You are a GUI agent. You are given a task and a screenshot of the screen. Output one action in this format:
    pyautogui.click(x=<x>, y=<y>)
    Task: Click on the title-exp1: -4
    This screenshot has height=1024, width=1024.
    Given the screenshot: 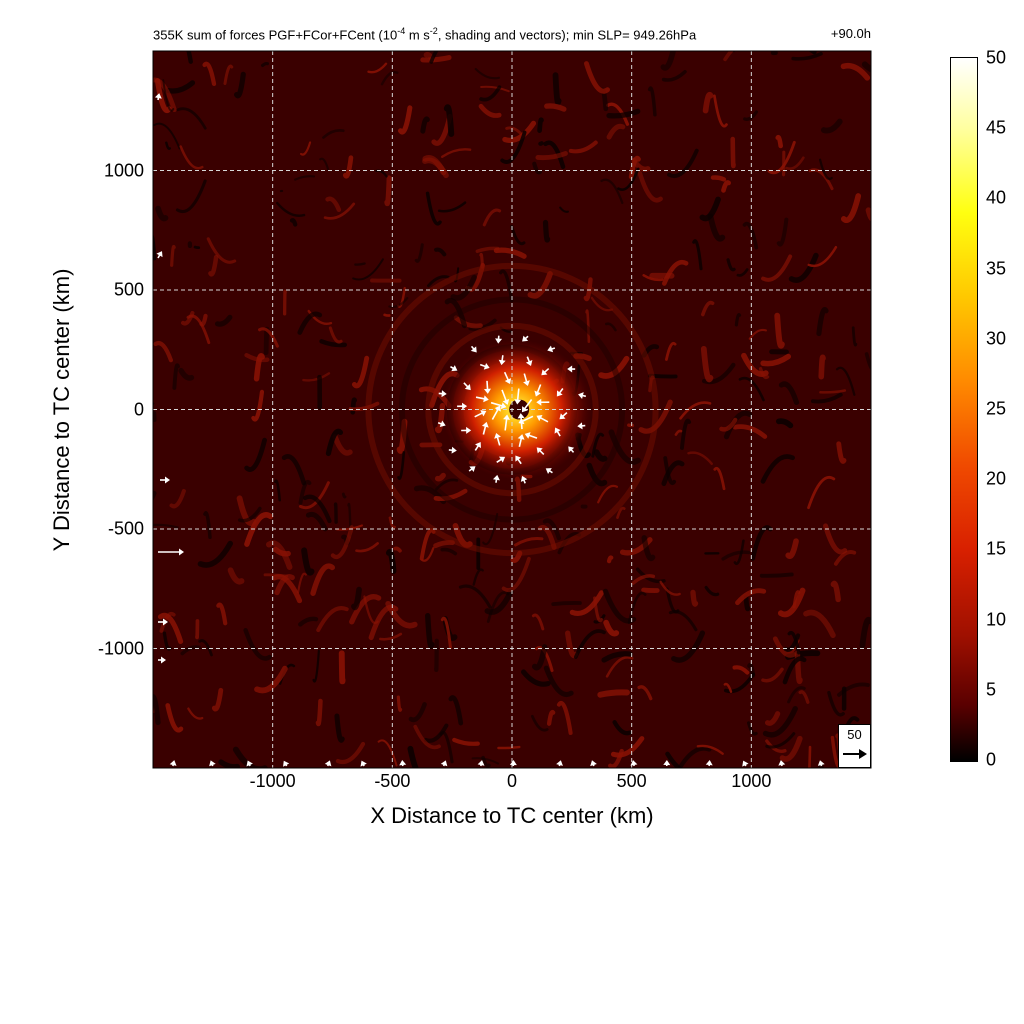 What is the action you would take?
    pyautogui.click(x=401, y=31)
    